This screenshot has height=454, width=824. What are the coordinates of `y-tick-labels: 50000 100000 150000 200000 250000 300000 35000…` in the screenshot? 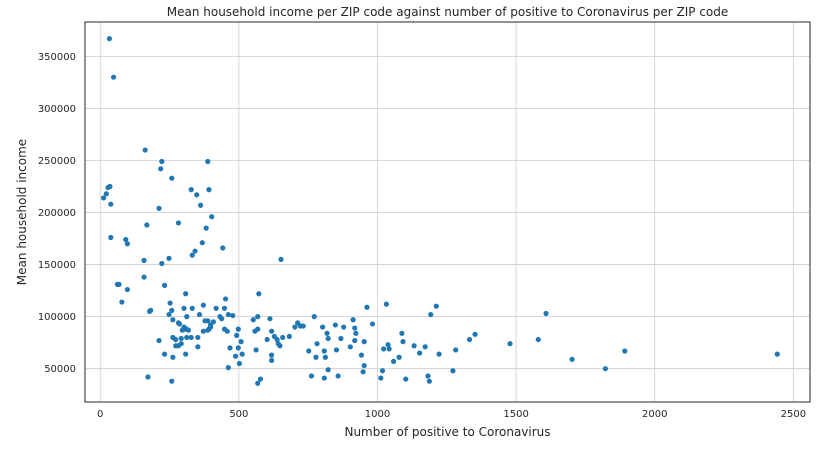 It's located at (57, 213).